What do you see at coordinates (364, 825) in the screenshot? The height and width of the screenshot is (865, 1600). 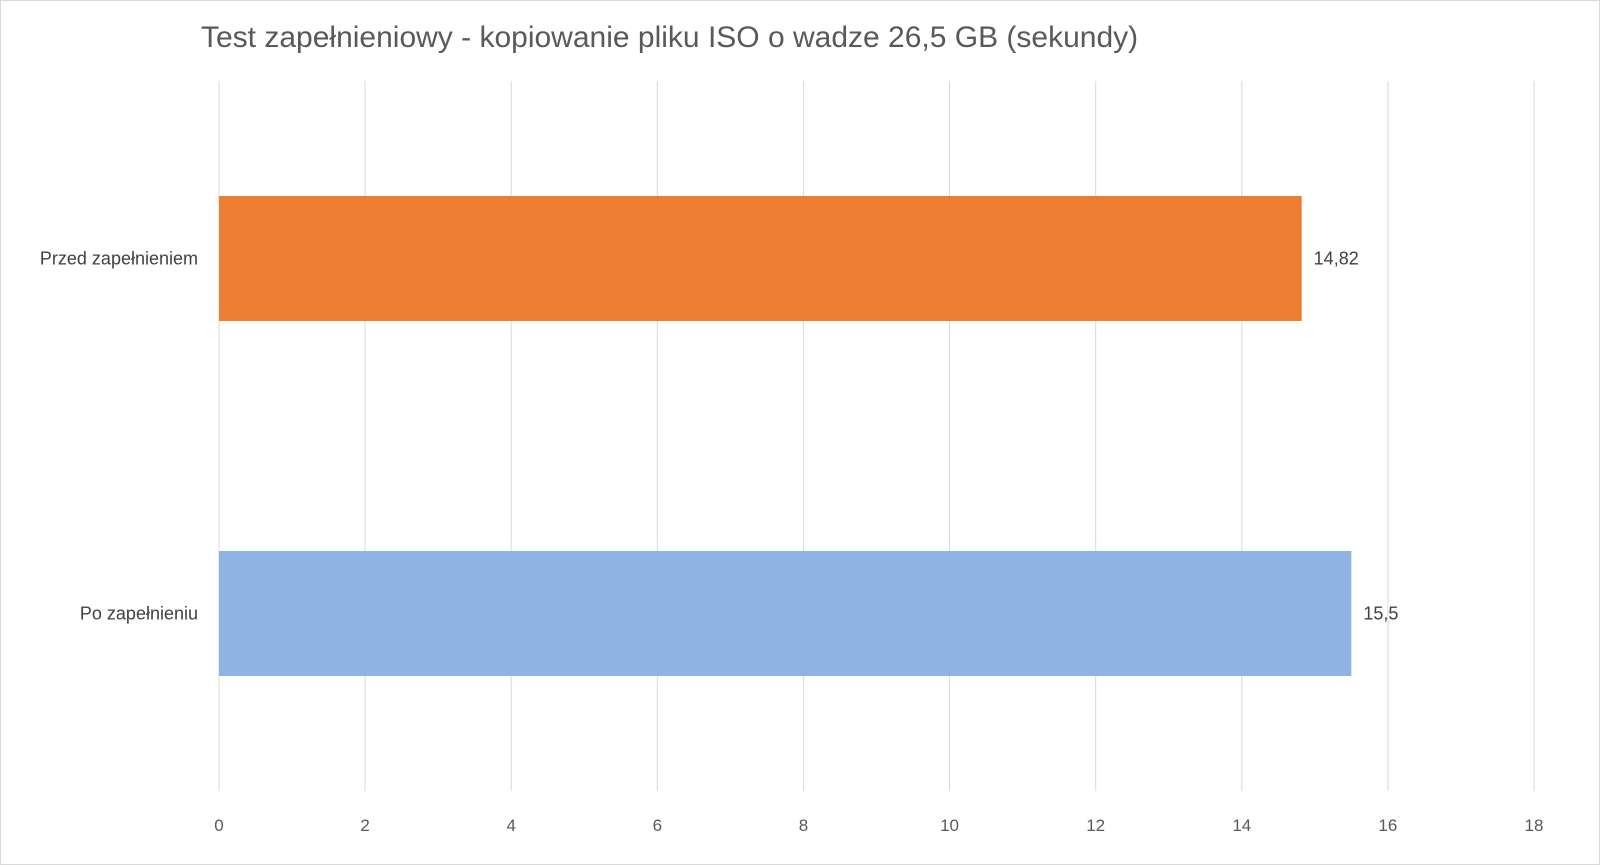 I see `x-tick-label: 2` at bounding box center [364, 825].